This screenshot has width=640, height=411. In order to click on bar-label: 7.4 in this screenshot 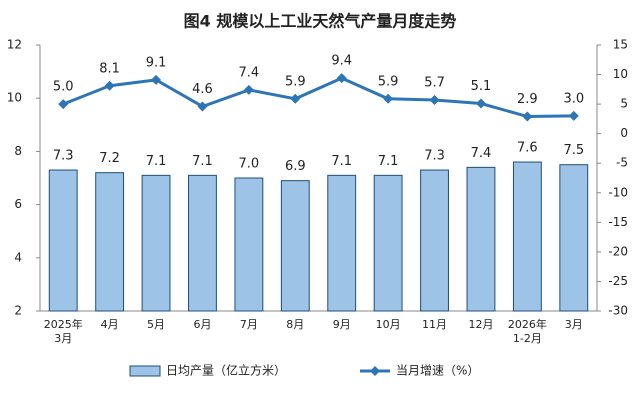, I will do `click(481, 153)`.